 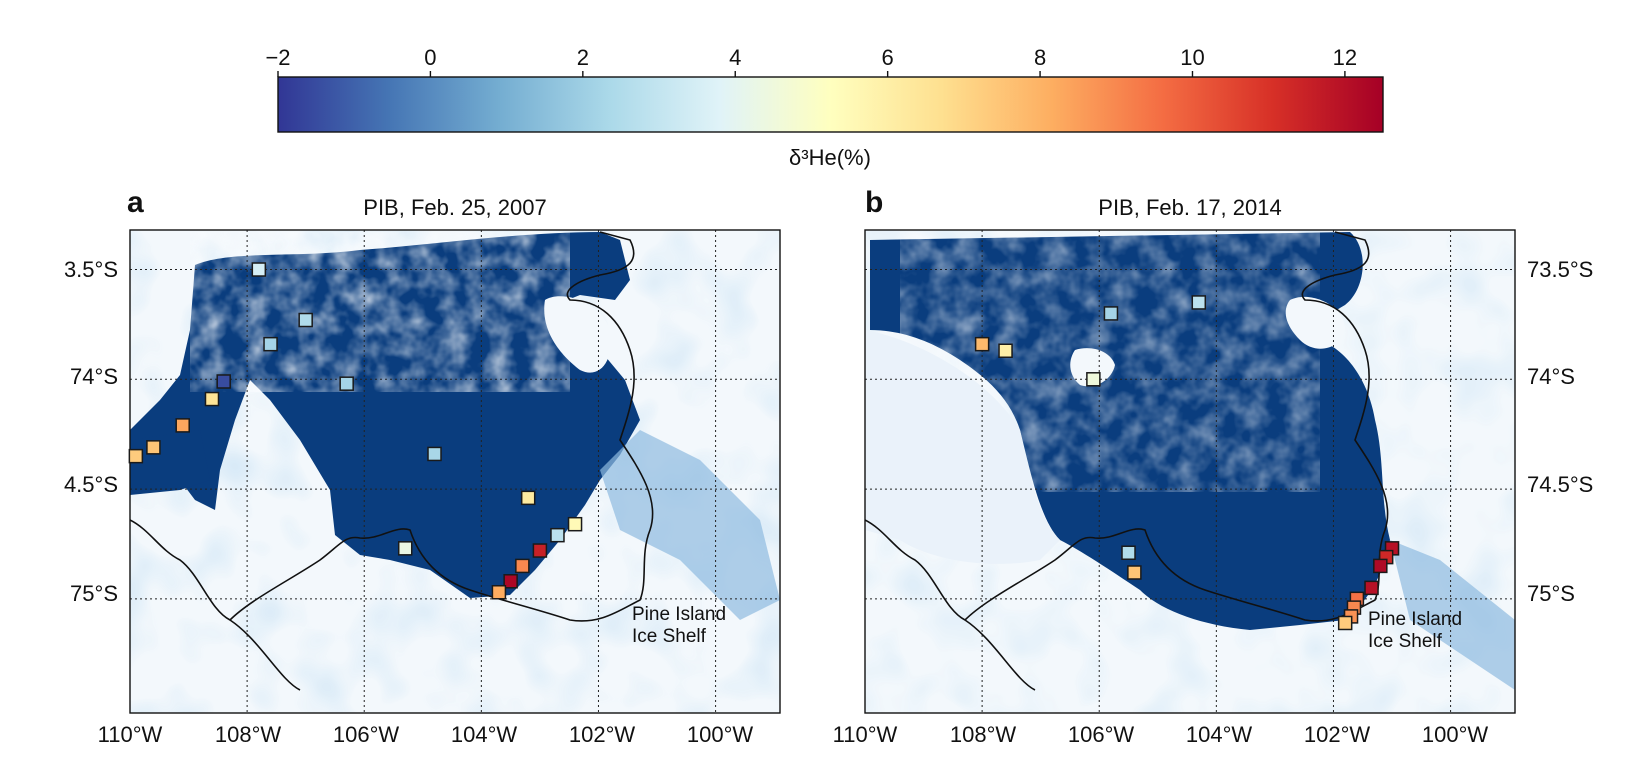 What do you see at coordinates (811, 61) in the screenshot?
I see `colorbar-ticks: −2 0 2 4 6 8 10 12` at bounding box center [811, 61].